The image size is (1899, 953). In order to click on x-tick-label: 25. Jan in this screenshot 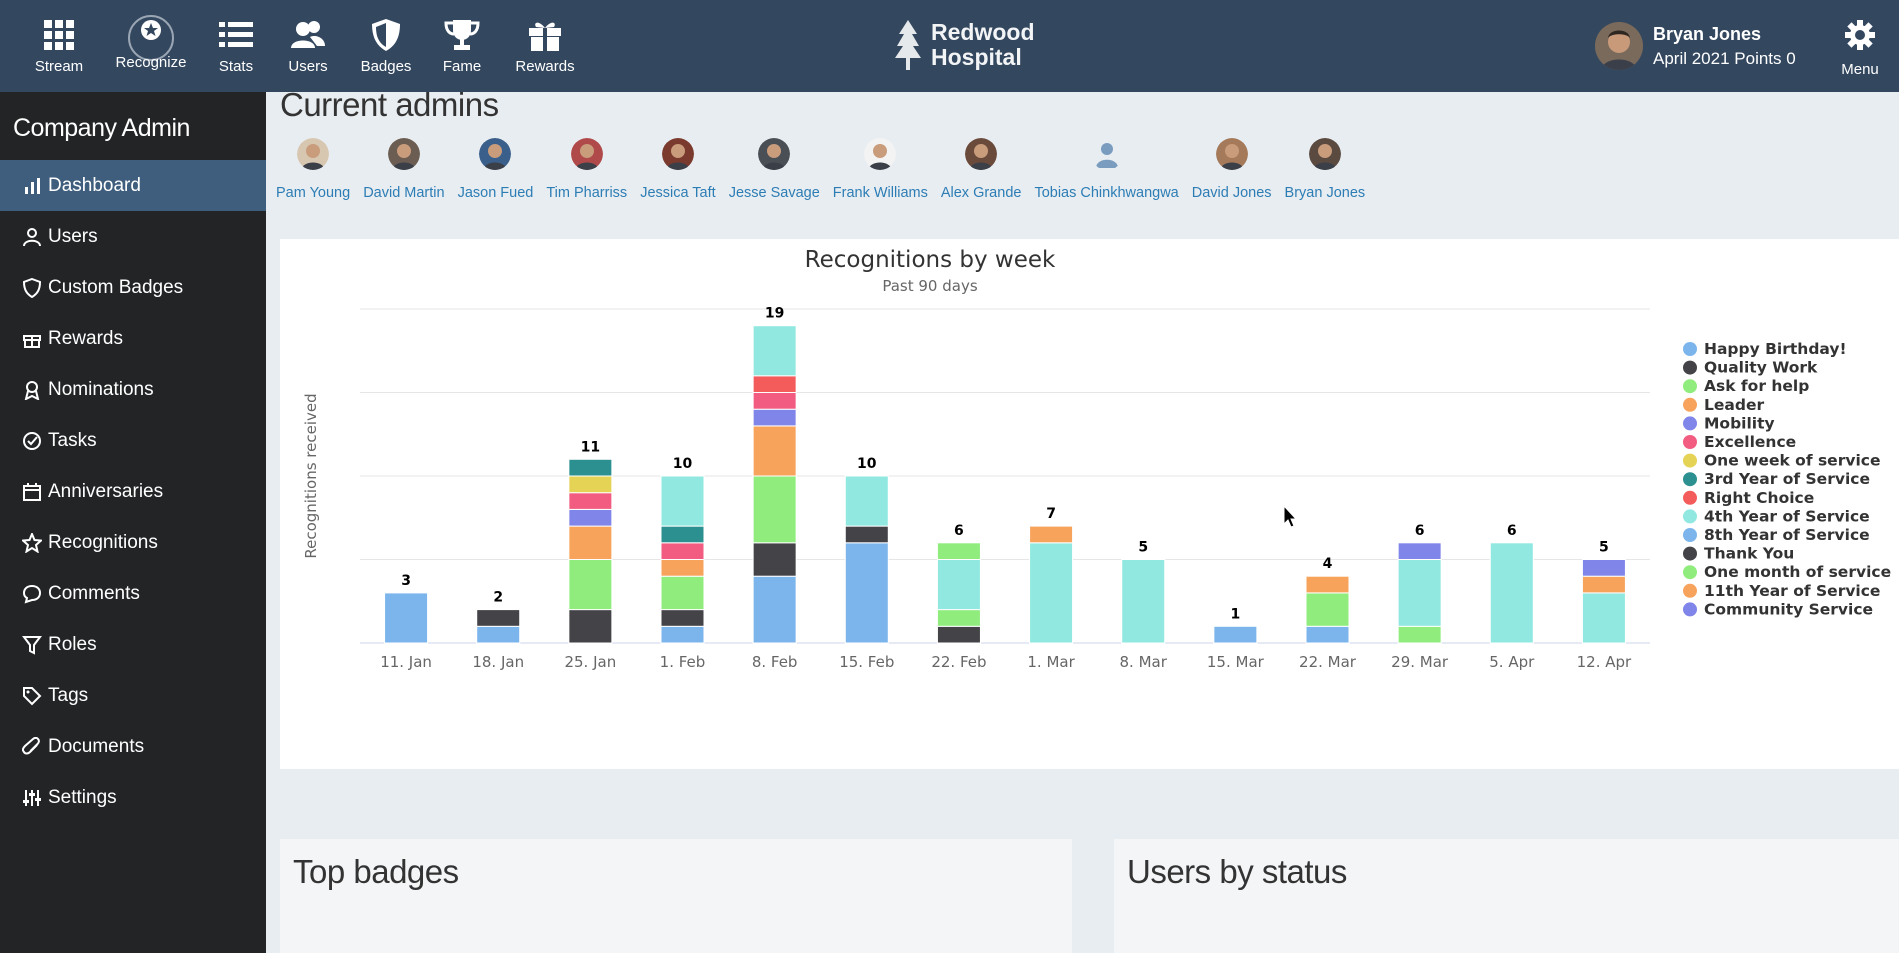, I will do `click(590, 662)`.